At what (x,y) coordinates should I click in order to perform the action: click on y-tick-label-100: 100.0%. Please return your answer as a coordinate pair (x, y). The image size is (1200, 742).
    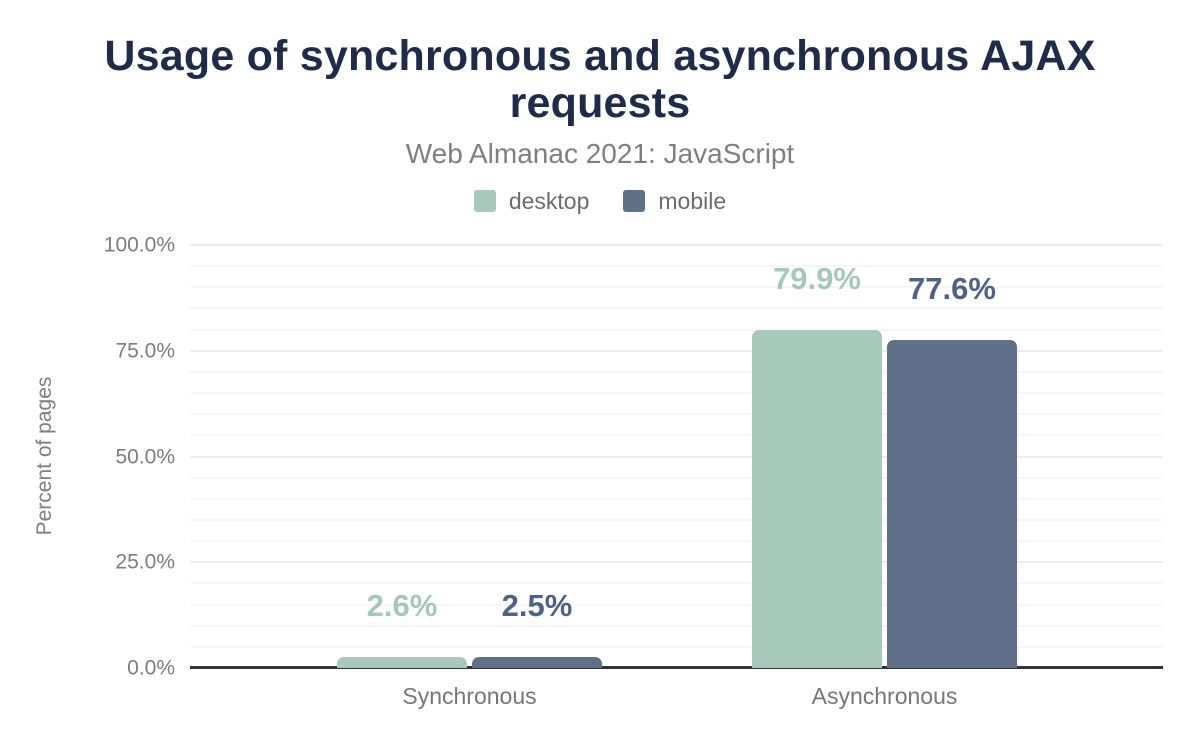
    Looking at the image, I should click on (139, 245).